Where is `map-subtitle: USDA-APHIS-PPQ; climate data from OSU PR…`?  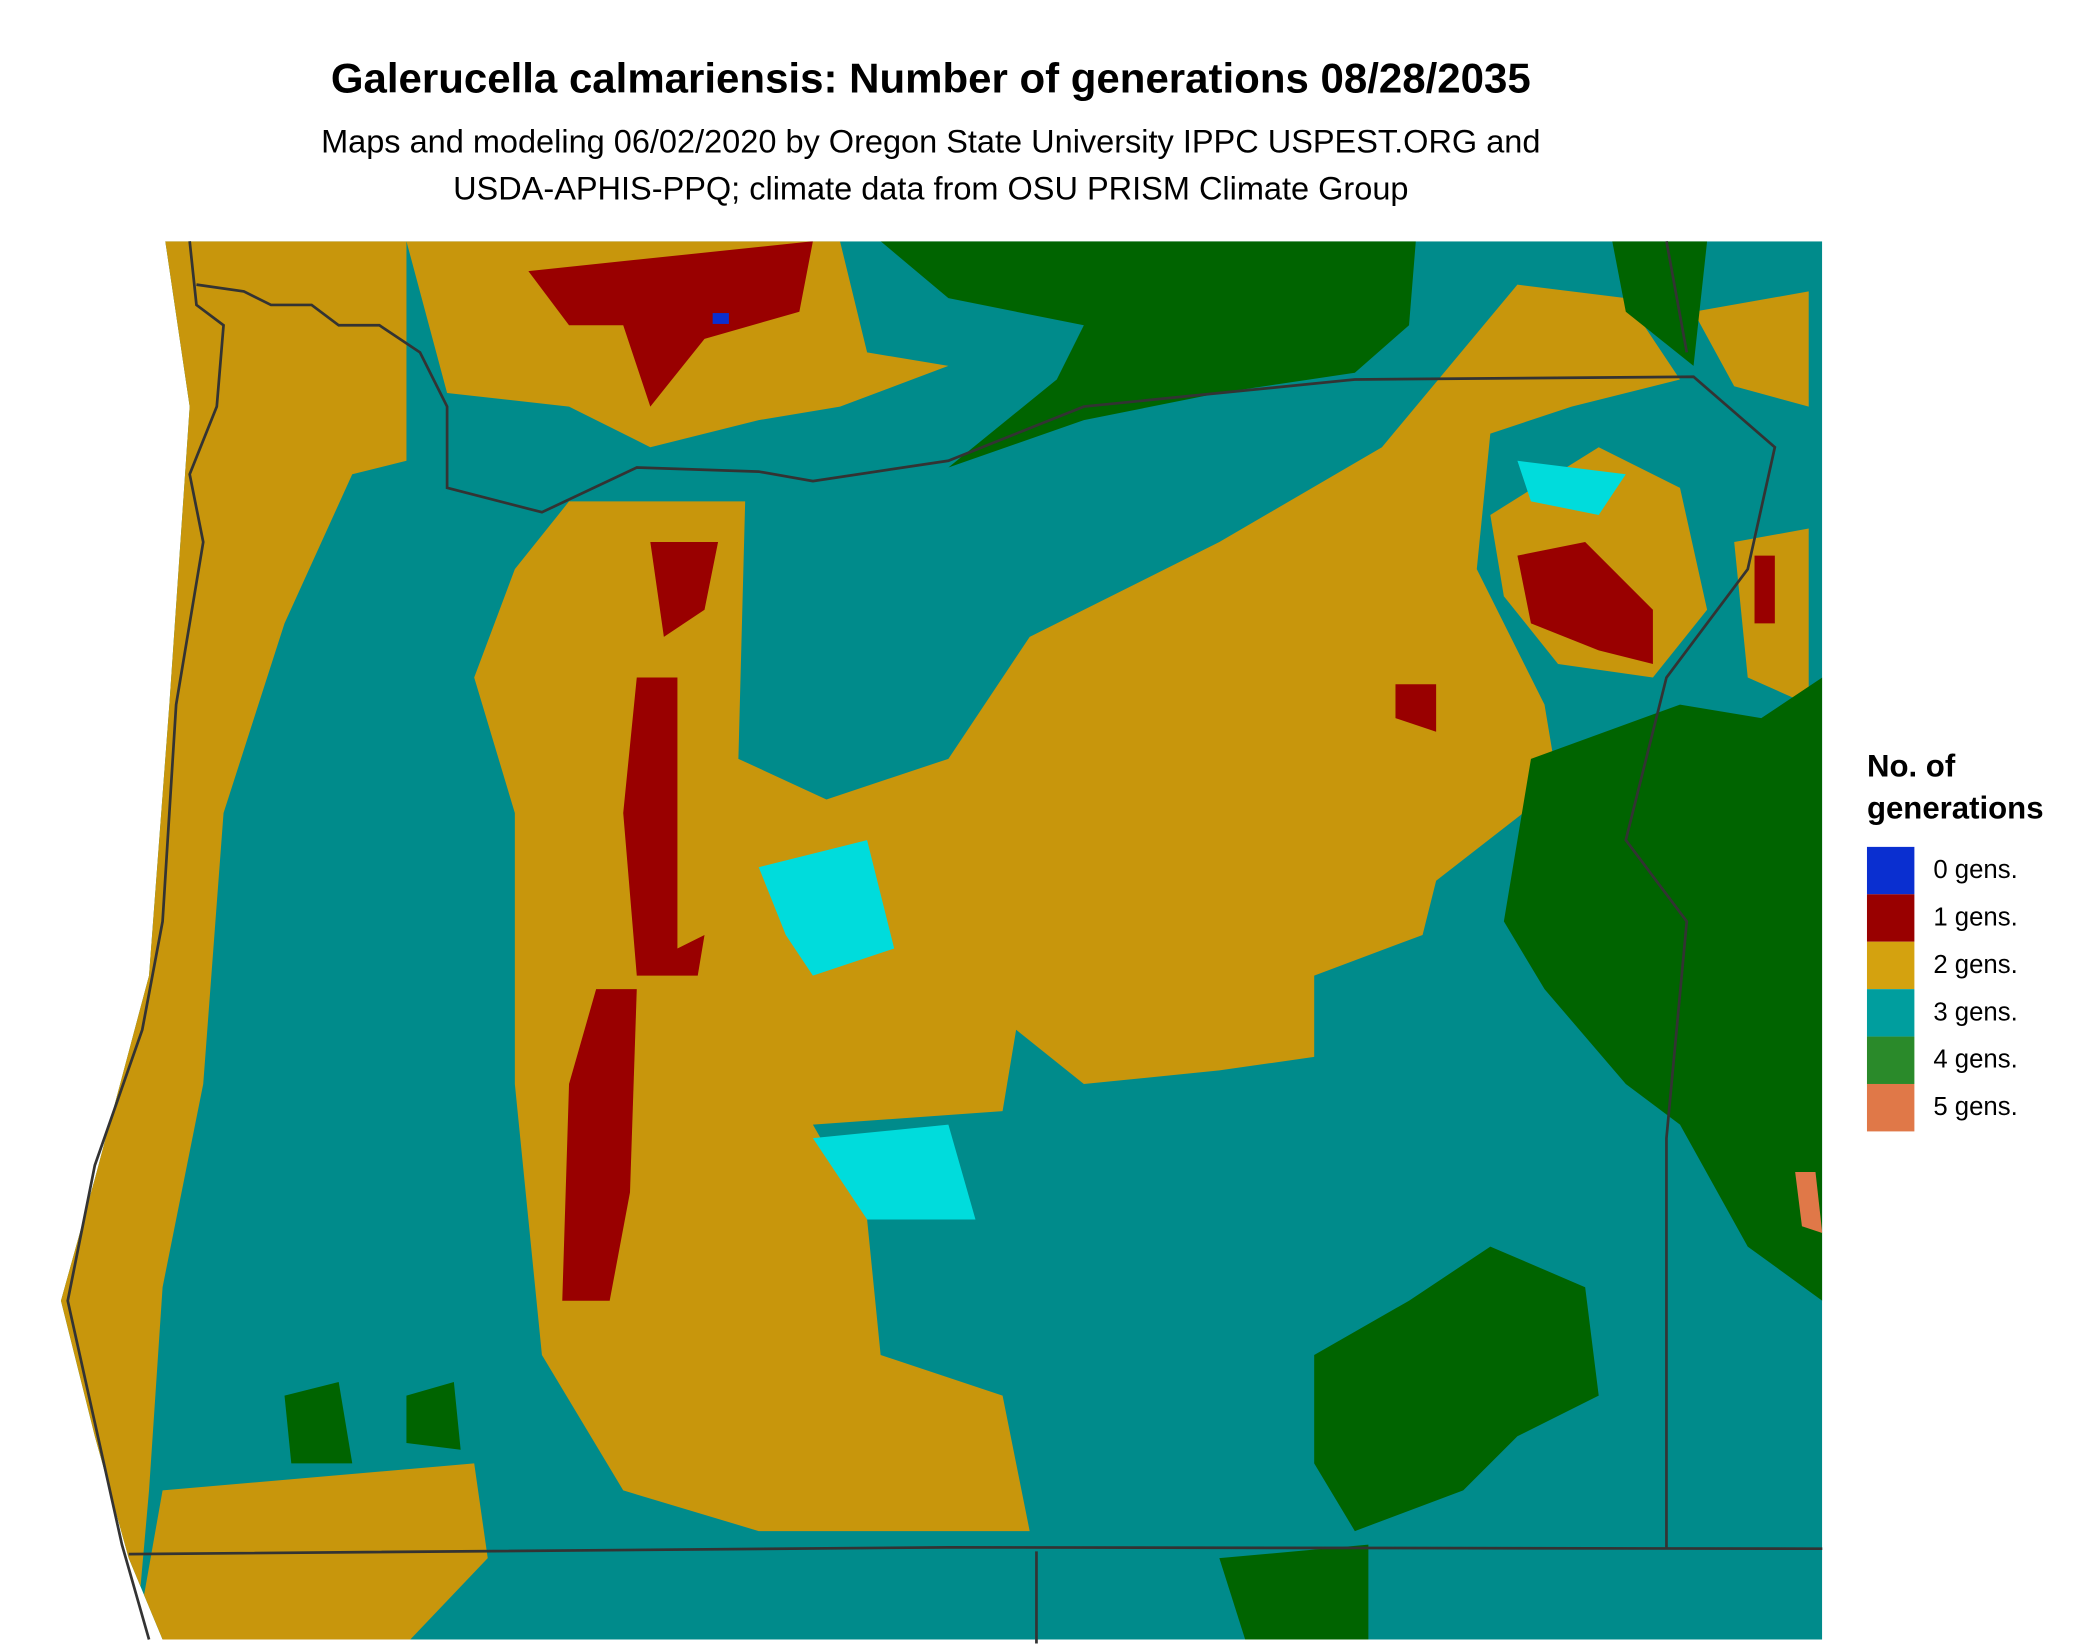
map-subtitle: USDA-APHIS-PPQ; climate data from OSU PR… is located at coordinates (930, 189).